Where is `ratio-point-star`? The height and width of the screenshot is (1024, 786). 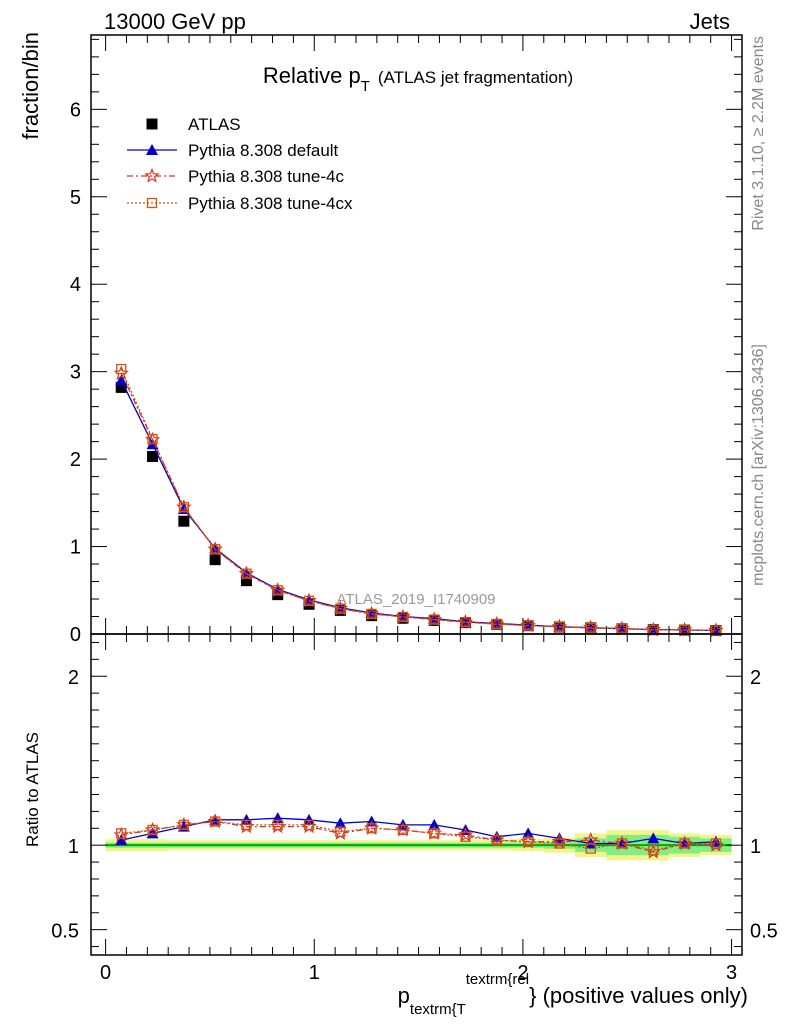 ratio-point-star is located at coordinates (590, 839).